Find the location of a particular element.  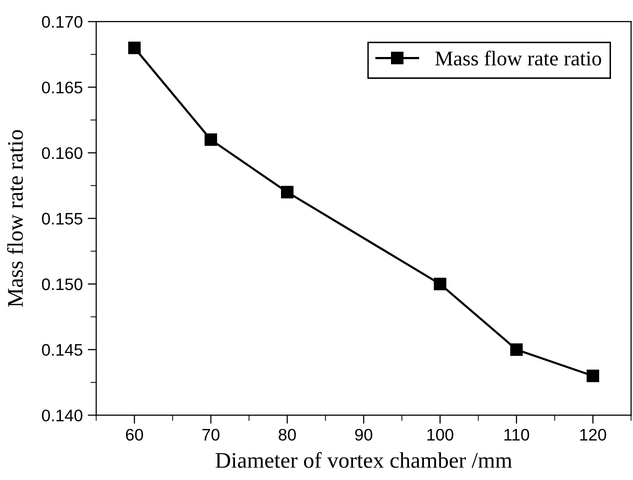

x-tick-label: 110 is located at coordinates (517, 434).